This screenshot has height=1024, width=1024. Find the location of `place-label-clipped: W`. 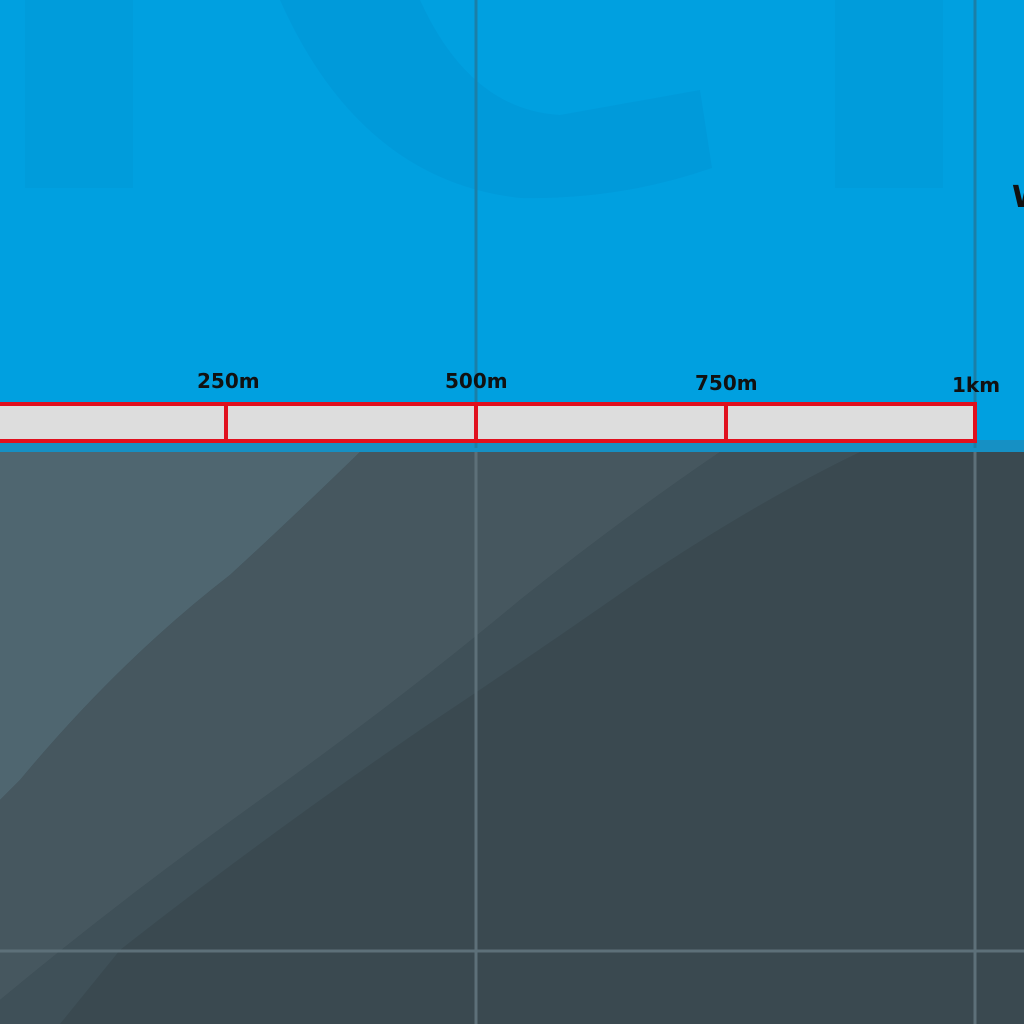

place-label-clipped: W is located at coordinates (1018, 198).